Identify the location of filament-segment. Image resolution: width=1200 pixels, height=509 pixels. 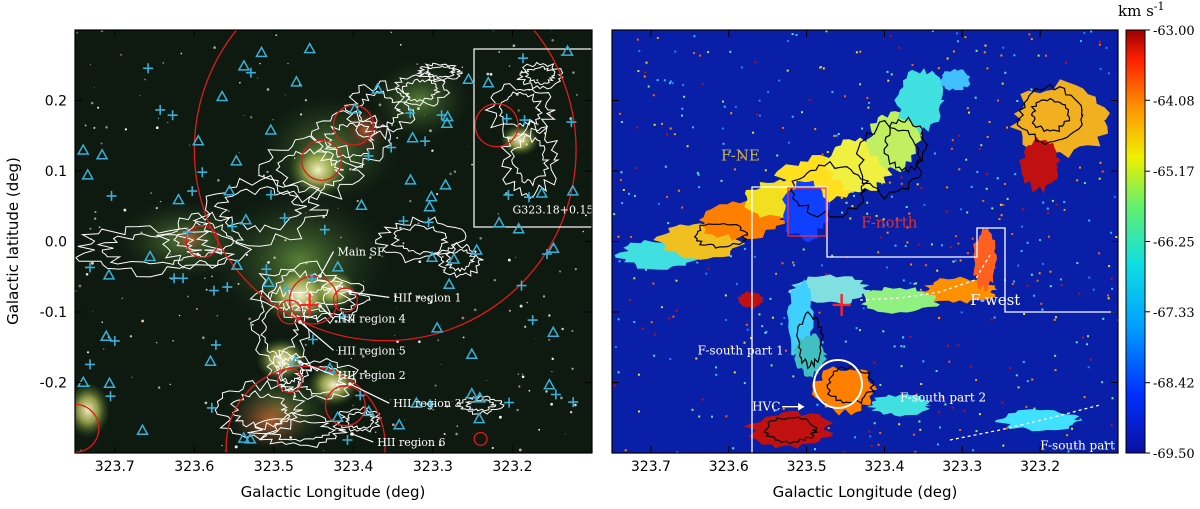
(899, 405).